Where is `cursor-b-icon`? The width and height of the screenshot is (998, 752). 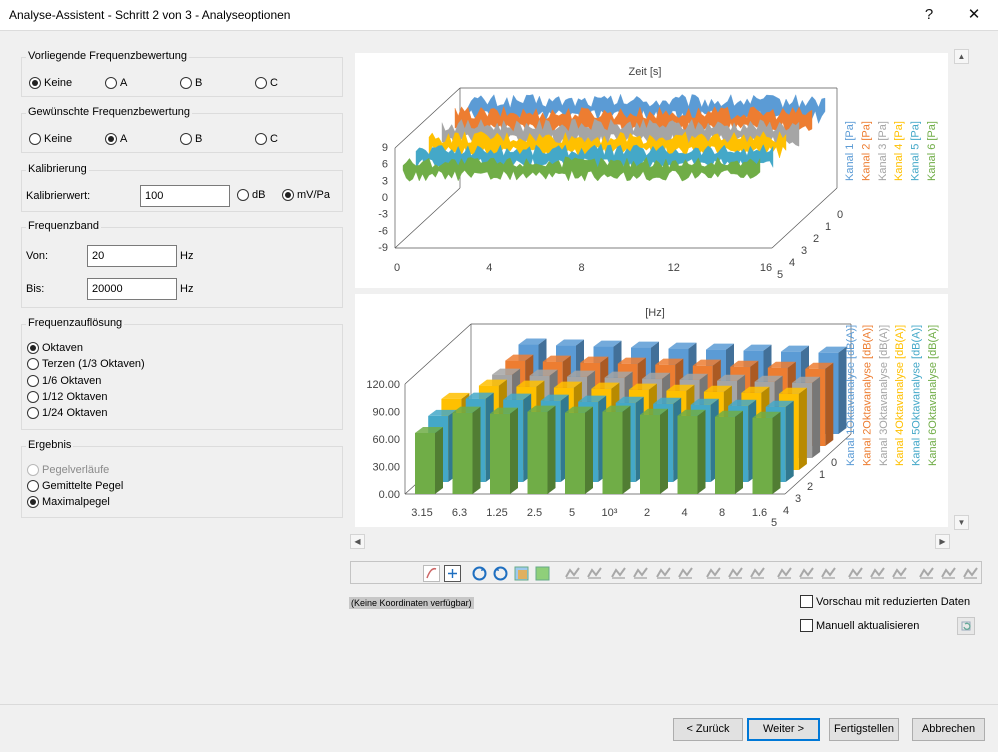 cursor-b-icon is located at coordinates (735, 573).